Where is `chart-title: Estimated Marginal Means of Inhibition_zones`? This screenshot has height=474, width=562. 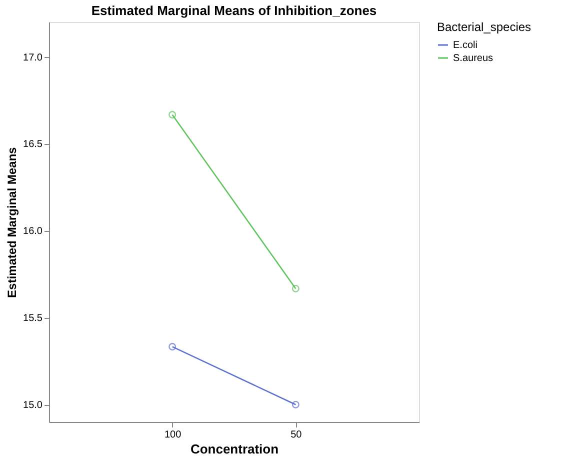
chart-title: Estimated Marginal Means of Inhibition_zones is located at coordinates (234, 10).